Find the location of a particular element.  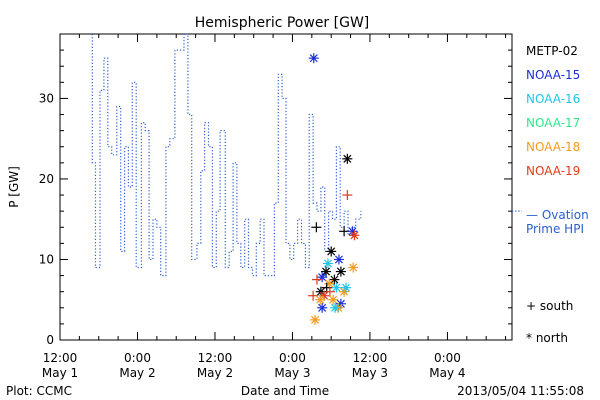

x-tick-date-label: May 4 is located at coordinates (447, 373).